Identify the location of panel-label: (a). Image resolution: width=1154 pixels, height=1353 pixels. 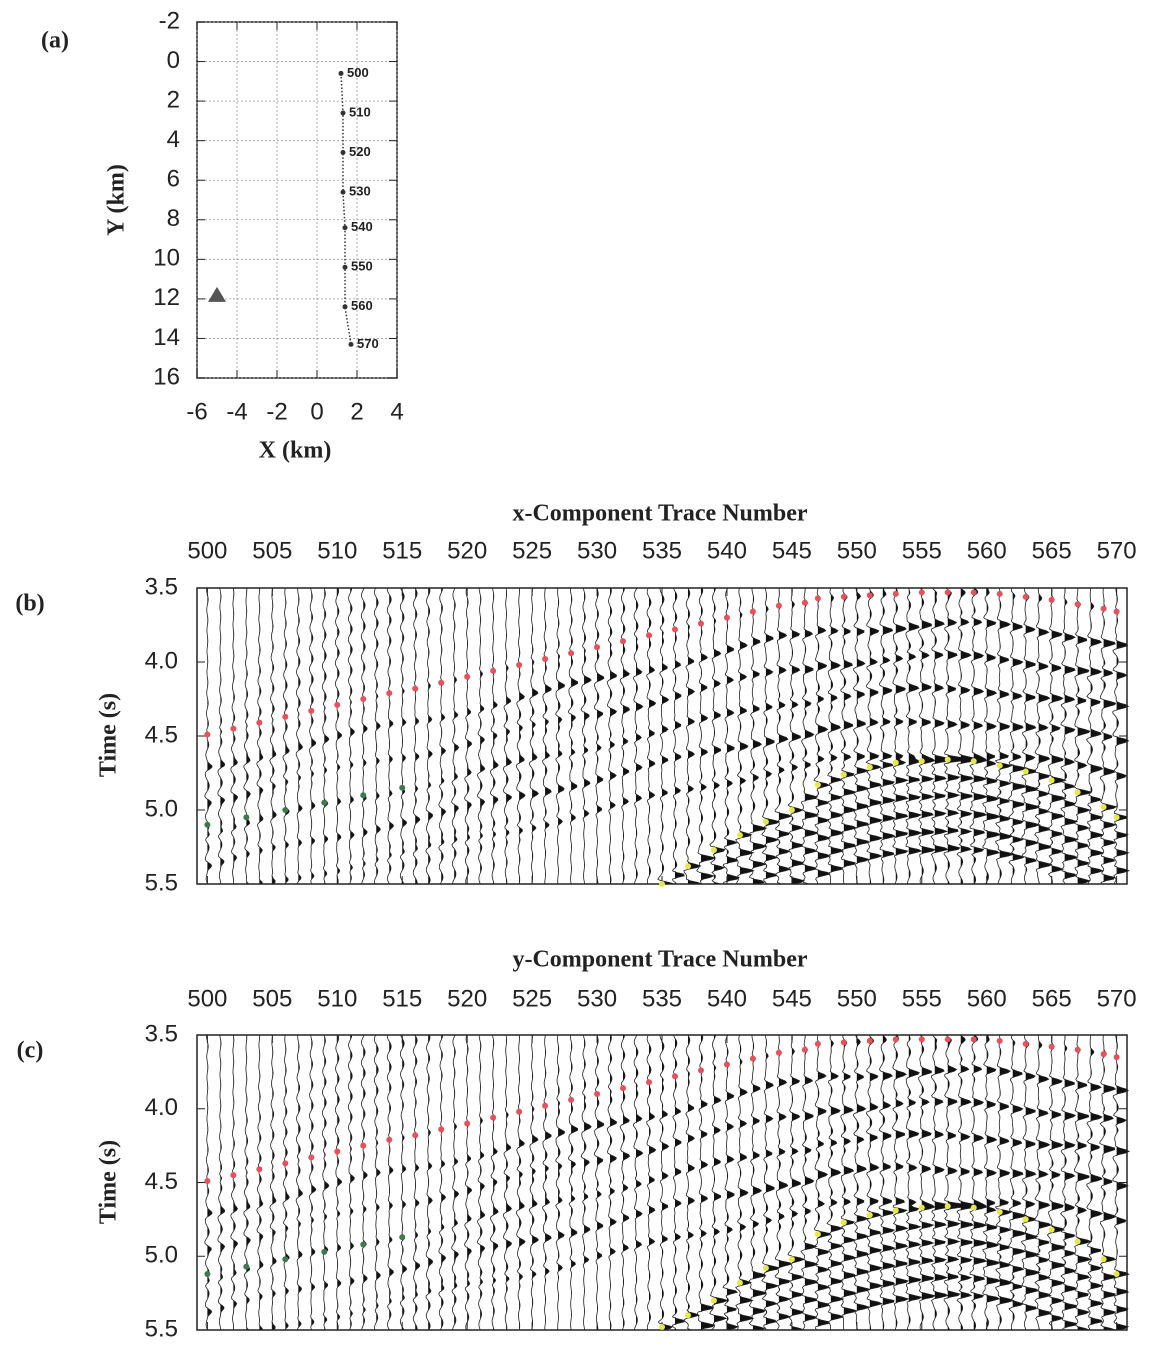
(55, 41).